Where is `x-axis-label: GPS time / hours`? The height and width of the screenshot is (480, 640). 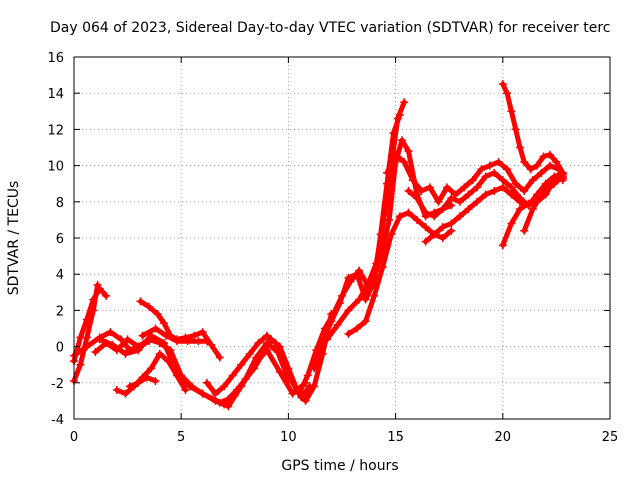 x-axis-label: GPS time / hours is located at coordinates (339, 466).